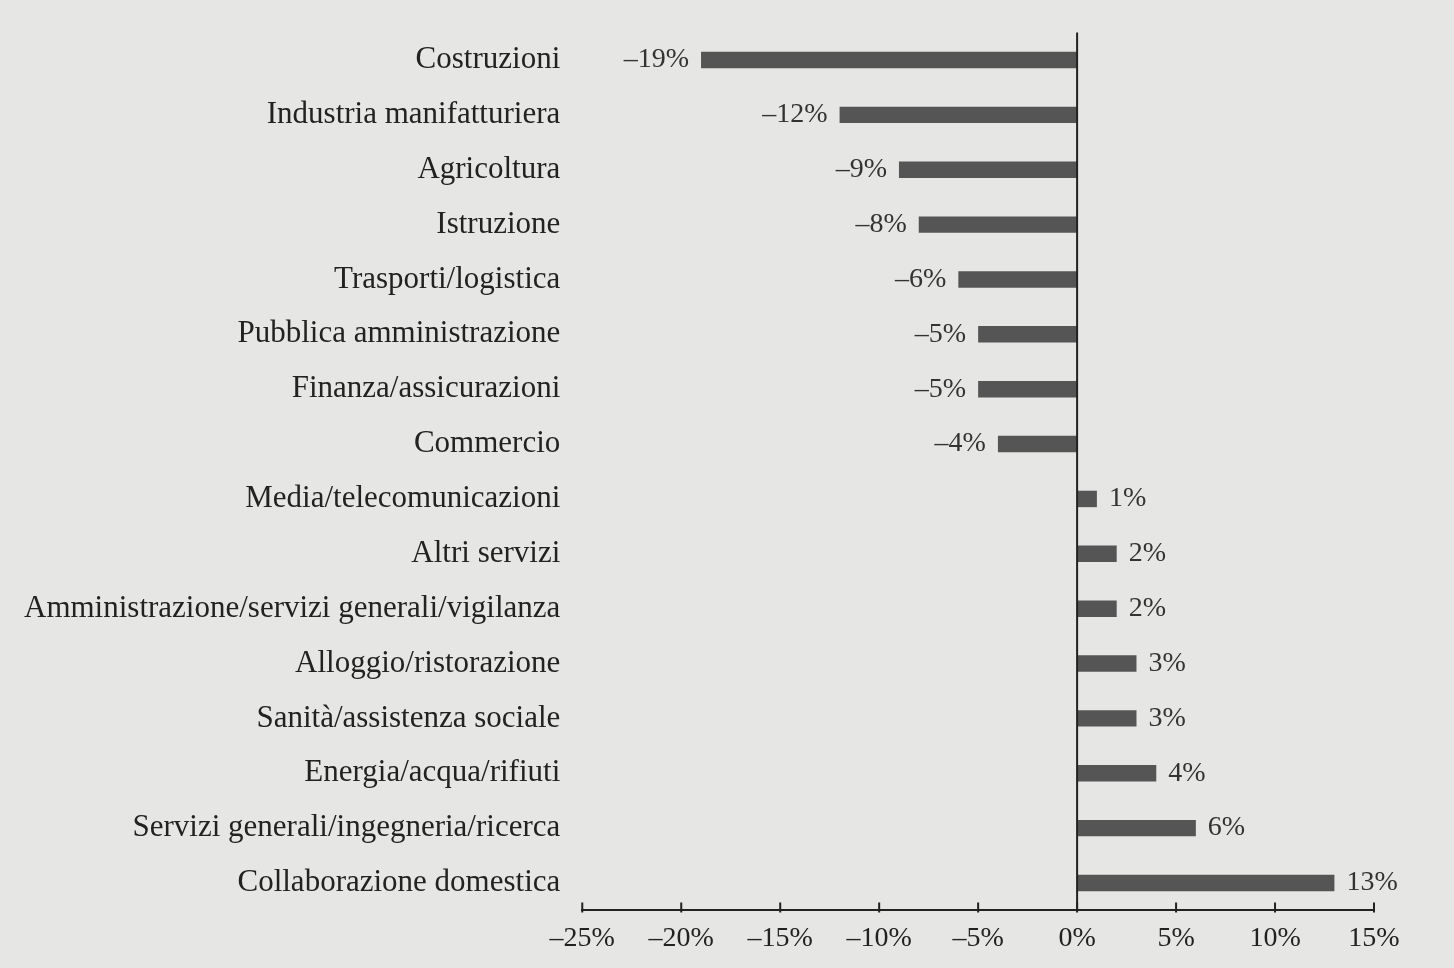  What do you see at coordinates (426, 387) in the screenshot?
I see `y-tick-label: Finanza/assicurazioni` at bounding box center [426, 387].